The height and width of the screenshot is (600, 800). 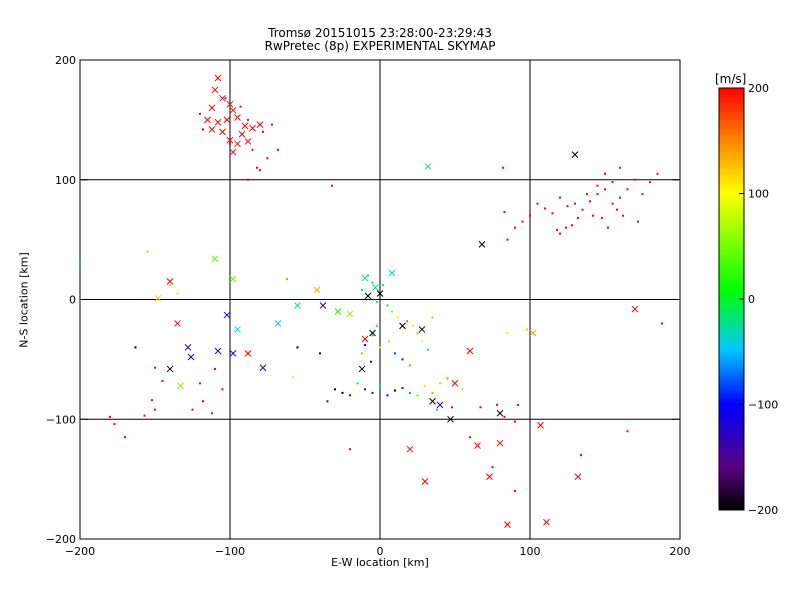 What do you see at coordinates (80, 551) in the screenshot?
I see `x-tick-label: −200` at bounding box center [80, 551].